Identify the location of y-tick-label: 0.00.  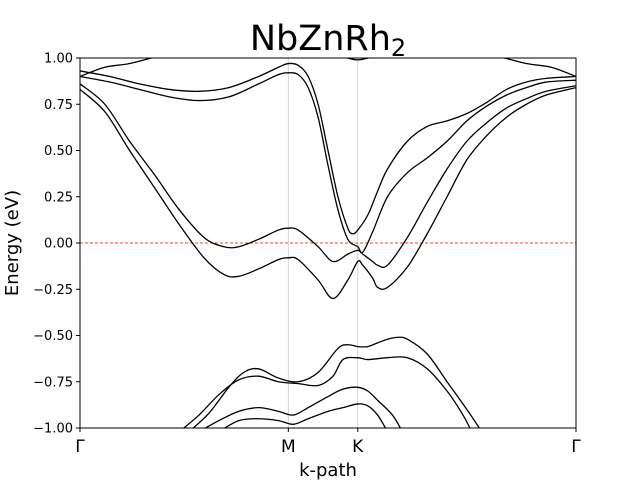
(58, 244).